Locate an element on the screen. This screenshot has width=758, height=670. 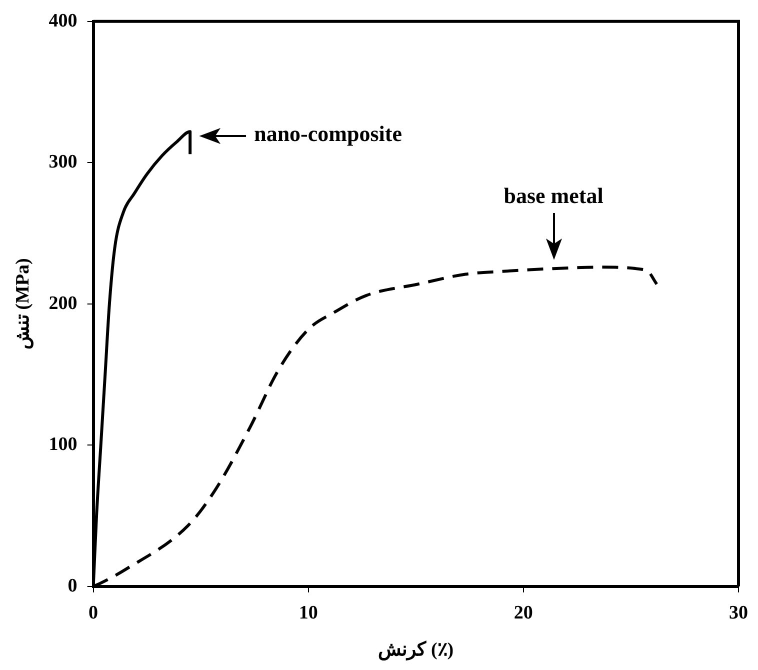
annotation: nano-composite is located at coordinates (328, 133).